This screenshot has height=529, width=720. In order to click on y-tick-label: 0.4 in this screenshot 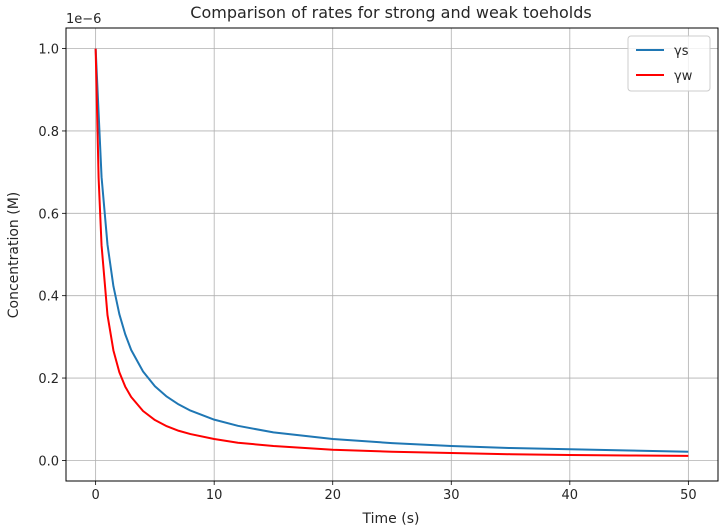, I will do `click(48, 297)`.